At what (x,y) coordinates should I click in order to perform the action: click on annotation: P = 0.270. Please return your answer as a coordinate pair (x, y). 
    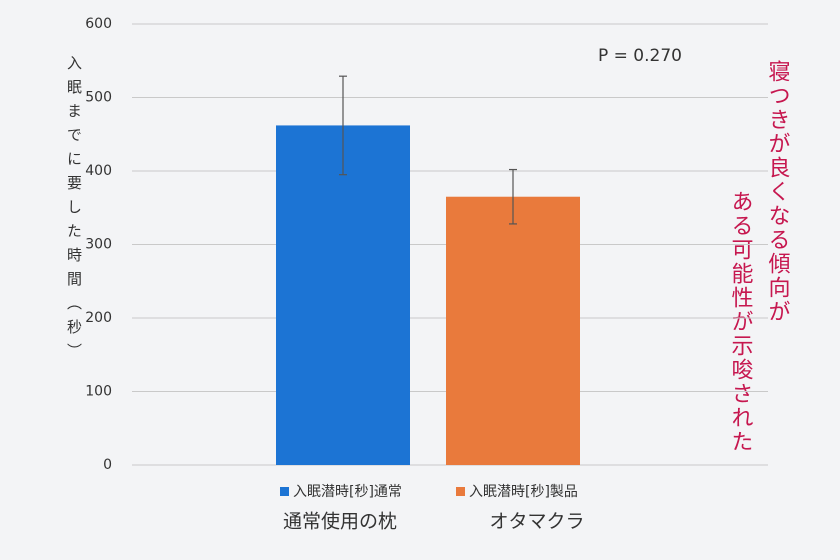
    Looking at the image, I should click on (640, 56).